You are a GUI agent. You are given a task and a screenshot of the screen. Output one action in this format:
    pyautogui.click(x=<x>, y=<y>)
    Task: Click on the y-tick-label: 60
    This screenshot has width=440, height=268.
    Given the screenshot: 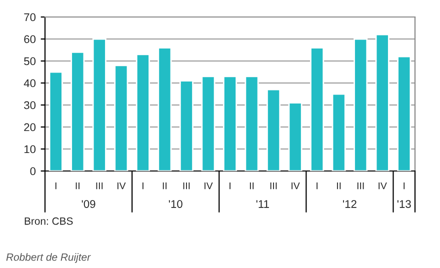 What is the action you would take?
    pyautogui.click(x=30, y=39)
    